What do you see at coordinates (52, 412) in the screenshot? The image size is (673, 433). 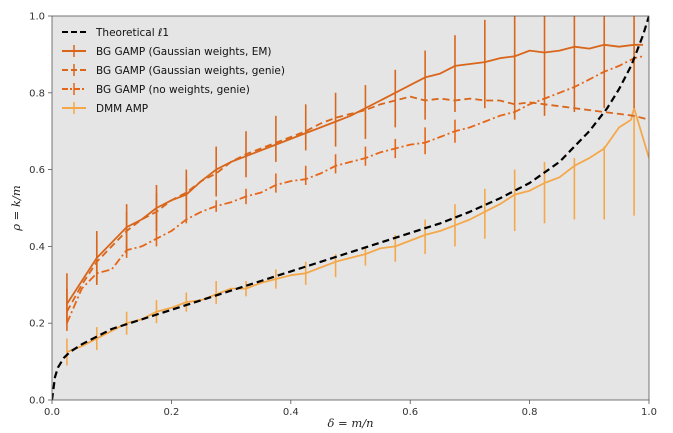 I see `x-tick-label: 0.0` at bounding box center [52, 412].